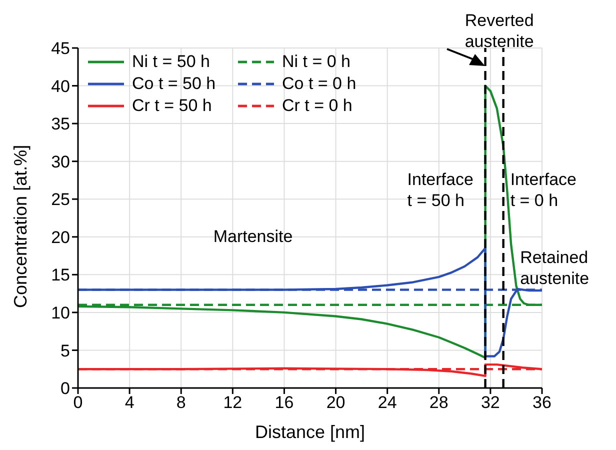 This screenshot has width=616, height=450. I want to click on x-tick-label: 12, so click(232, 402).